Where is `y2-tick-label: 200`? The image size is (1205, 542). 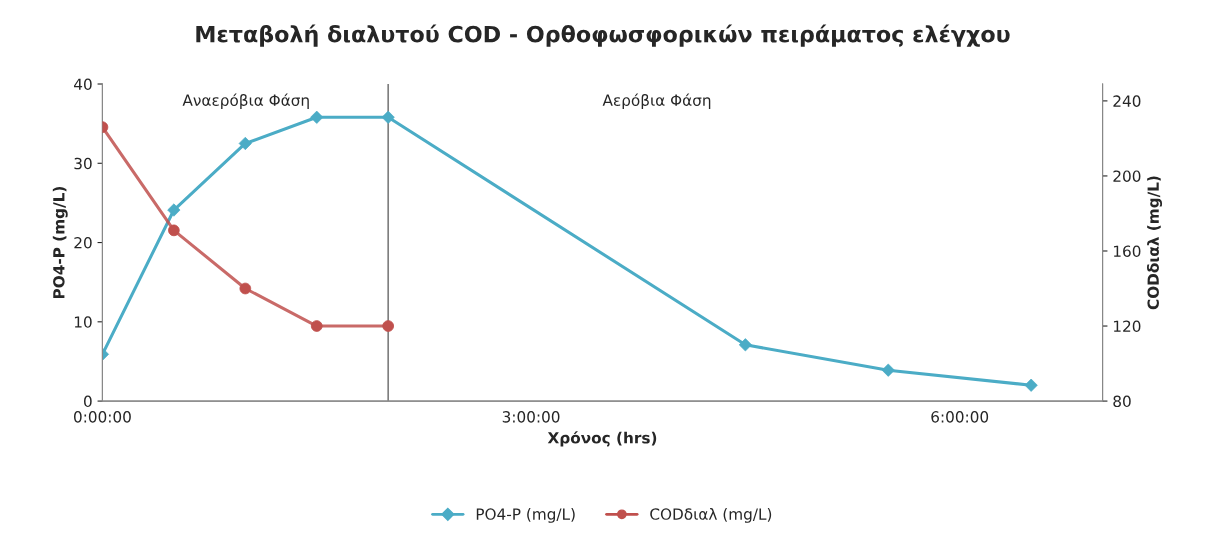
y2-tick-label: 200 is located at coordinates (1127, 176).